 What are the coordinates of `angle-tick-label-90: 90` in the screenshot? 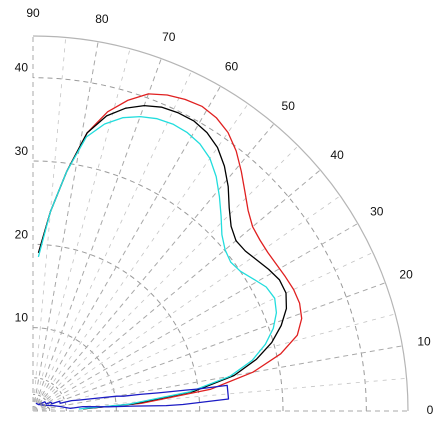 It's located at (33, 13).